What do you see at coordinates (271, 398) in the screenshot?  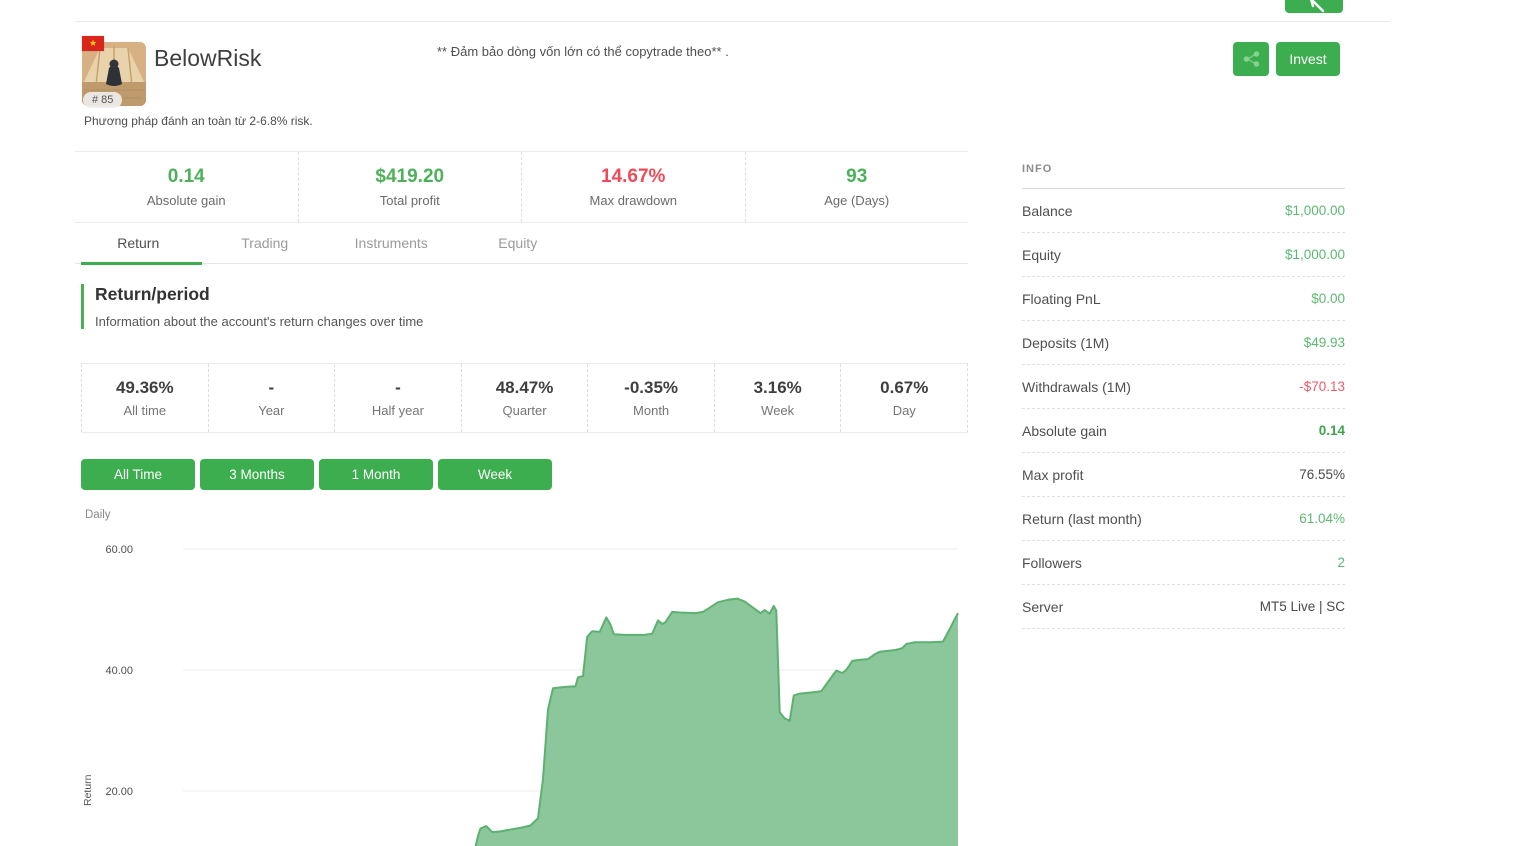 I see `period-year: - Year` at bounding box center [271, 398].